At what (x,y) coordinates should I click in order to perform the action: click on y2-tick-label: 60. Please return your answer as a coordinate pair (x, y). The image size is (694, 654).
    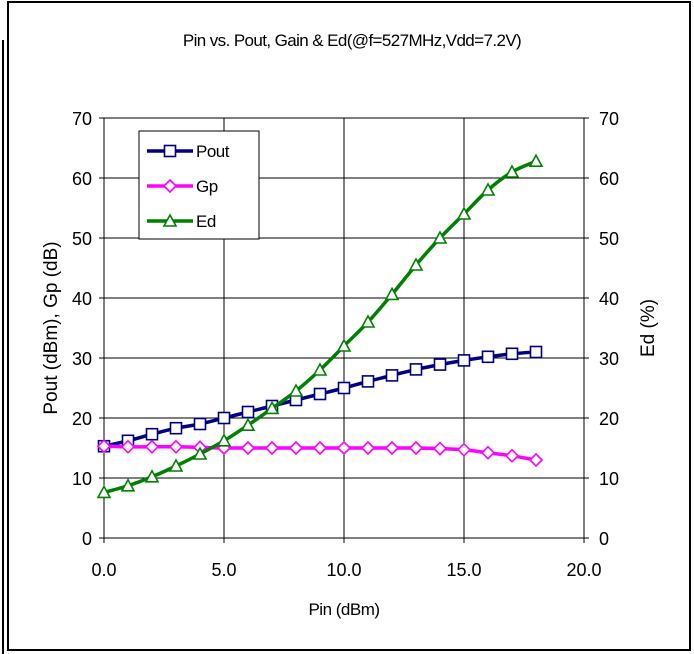
    Looking at the image, I should click on (609, 179).